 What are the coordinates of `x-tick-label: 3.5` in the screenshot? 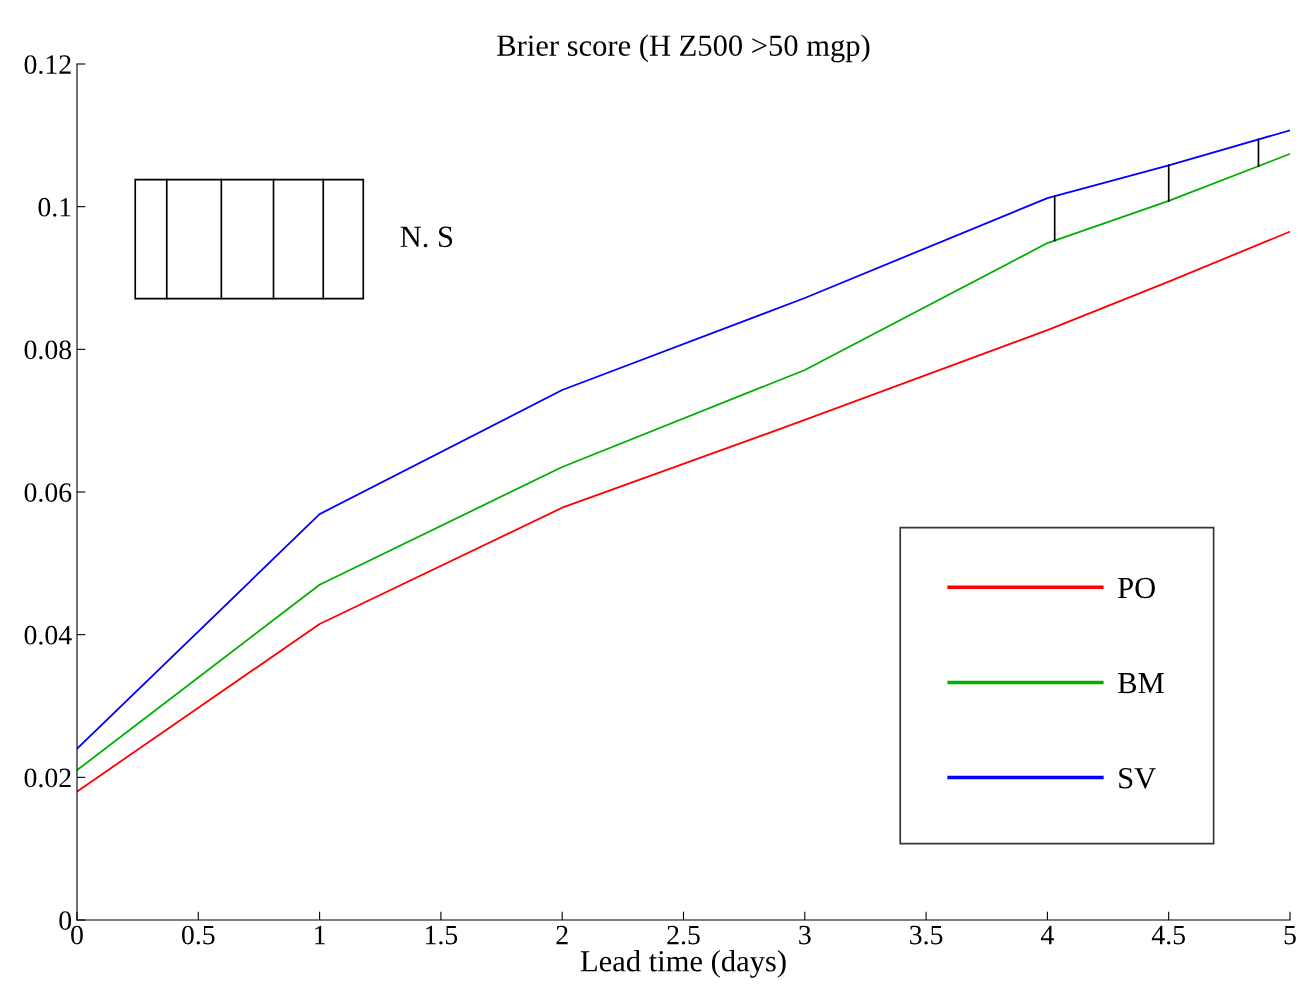 It's located at (926, 935).